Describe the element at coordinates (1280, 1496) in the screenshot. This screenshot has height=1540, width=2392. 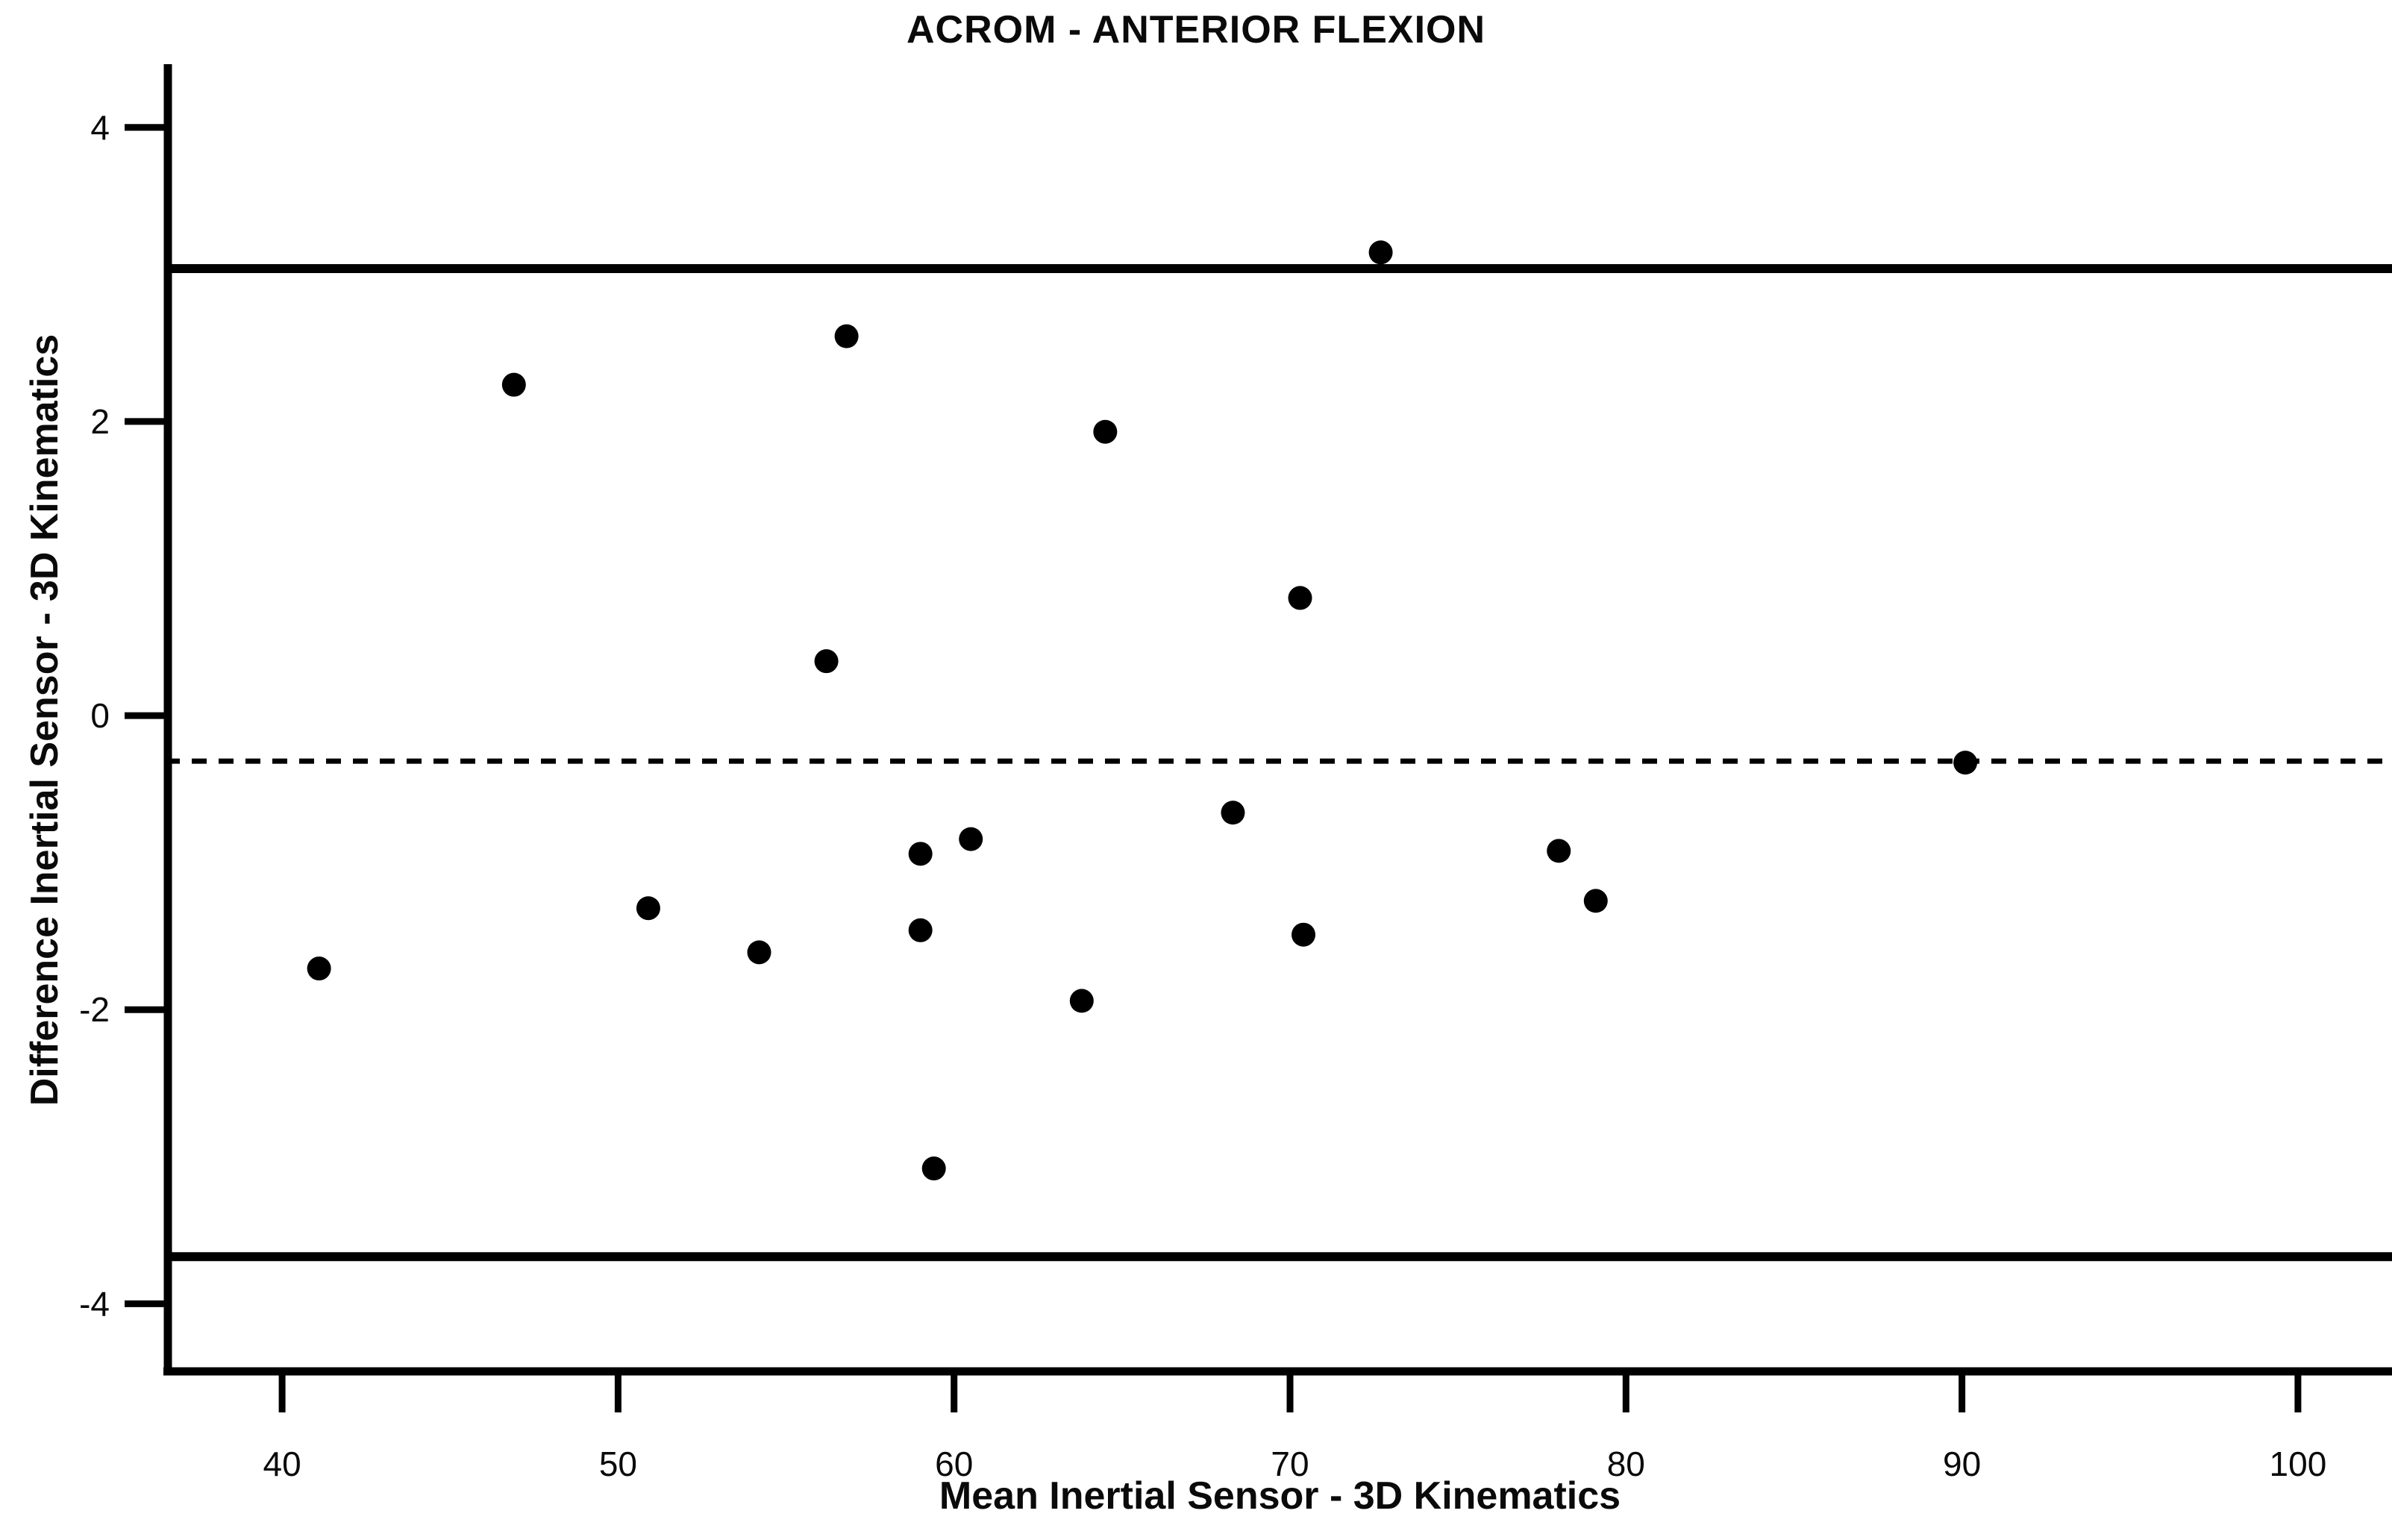
I see `x-axis-title: Mean Inertial Sensor - 3D Kinematics` at that location.